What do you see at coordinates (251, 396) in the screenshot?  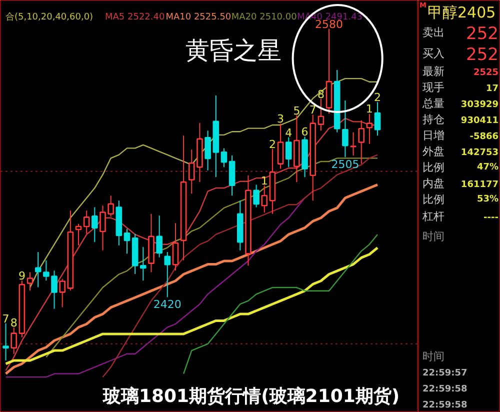 I see `text: 玻璃1801期货行情(玻璃2101期货)` at bounding box center [251, 396].